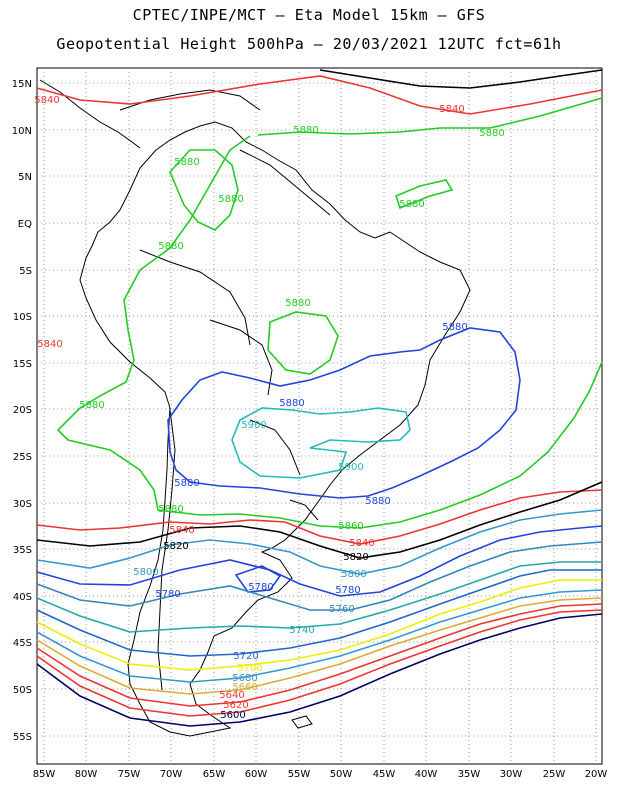  What do you see at coordinates (22, 457) in the screenshot?
I see `lat-label-25s: 25S` at bounding box center [22, 457].